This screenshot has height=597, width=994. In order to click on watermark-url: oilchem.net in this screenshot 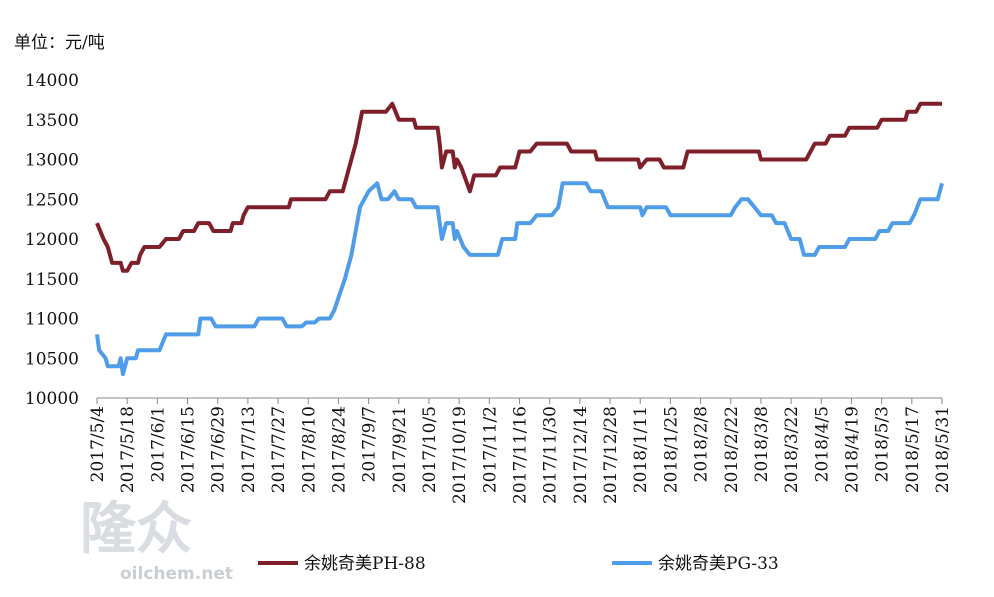, I will do `click(176, 574)`.